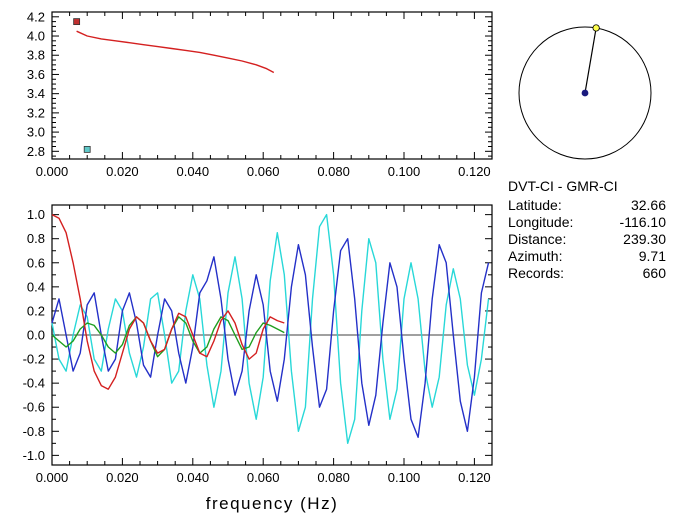 This screenshot has width=687, height=519. What do you see at coordinates (587, 239) in the screenshot?
I see `info-row-distance: Distance: 239.30` at bounding box center [587, 239].